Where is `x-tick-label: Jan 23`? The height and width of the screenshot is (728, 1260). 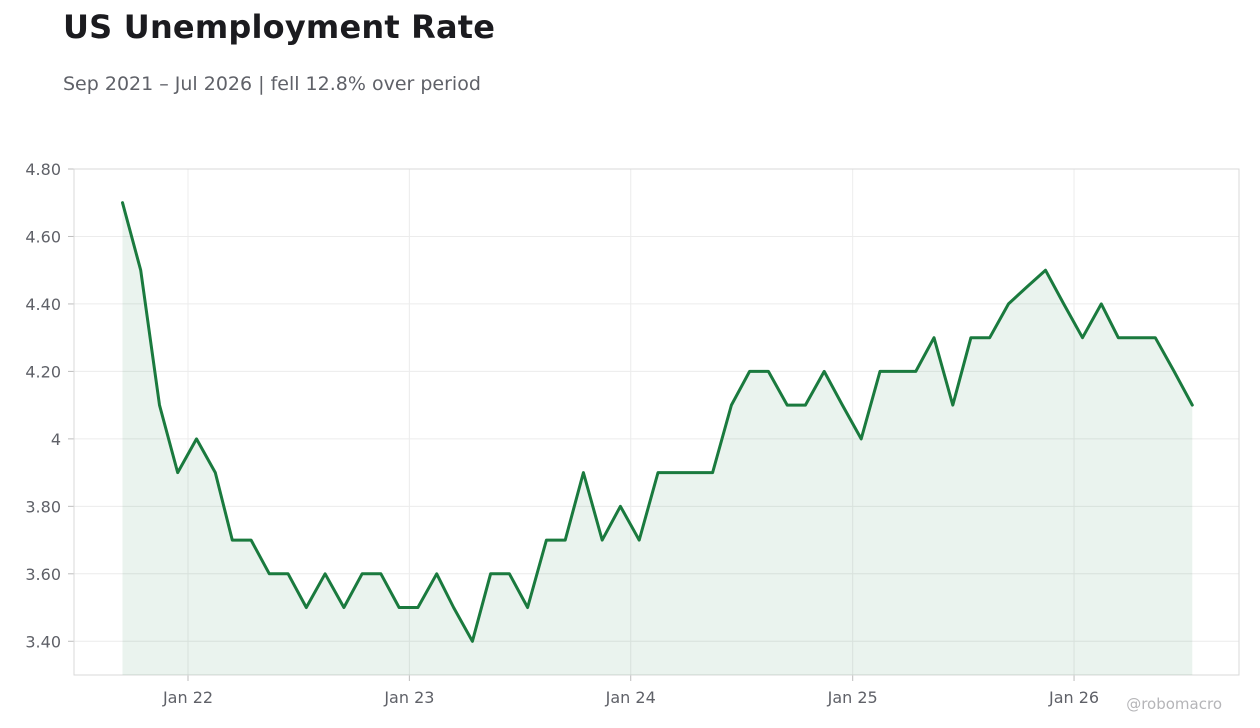
x-tick-label: Jan 23 is located at coordinates (408, 697).